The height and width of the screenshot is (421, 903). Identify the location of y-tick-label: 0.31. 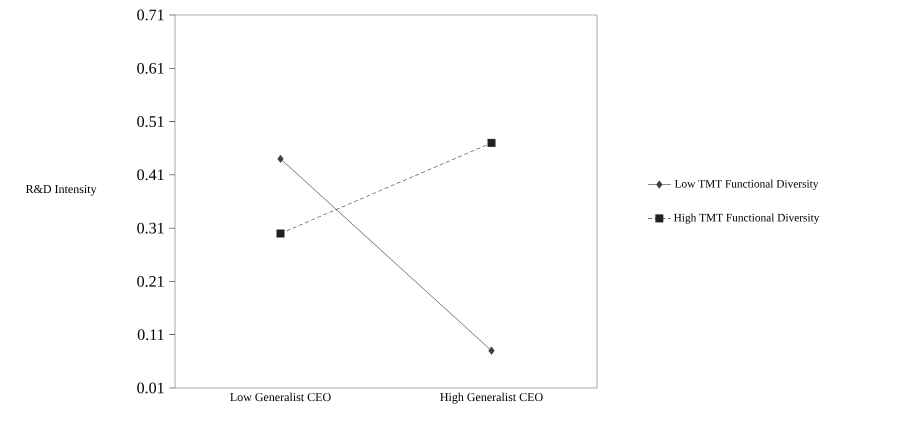
(150, 228).